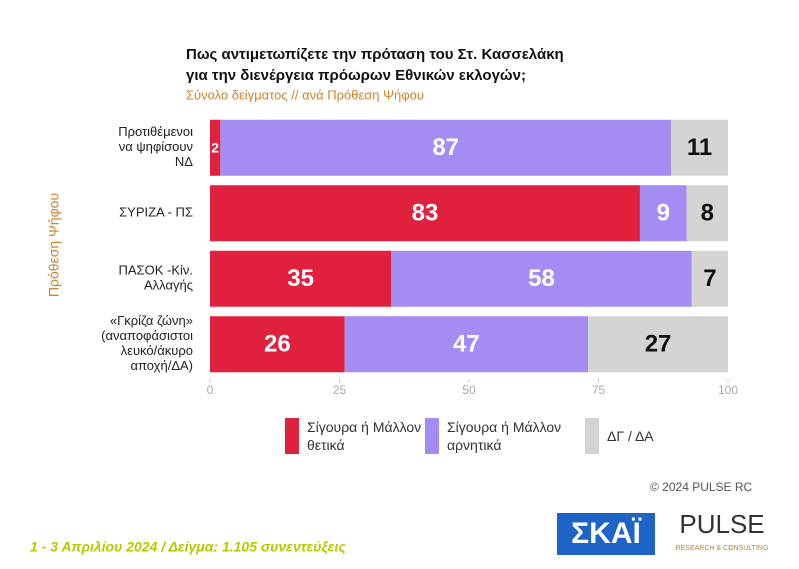 This screenshot has width=799, height=569. Describe the element at coordinates (469, 390) in the screenshot. I see `x-tick-label: 50` at that location.